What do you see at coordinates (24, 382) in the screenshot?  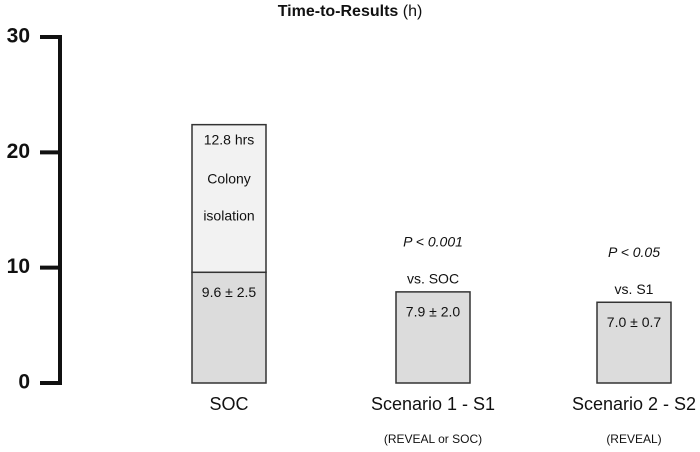 I see `y-tick-label: 0` at bounding box center [24, 382].